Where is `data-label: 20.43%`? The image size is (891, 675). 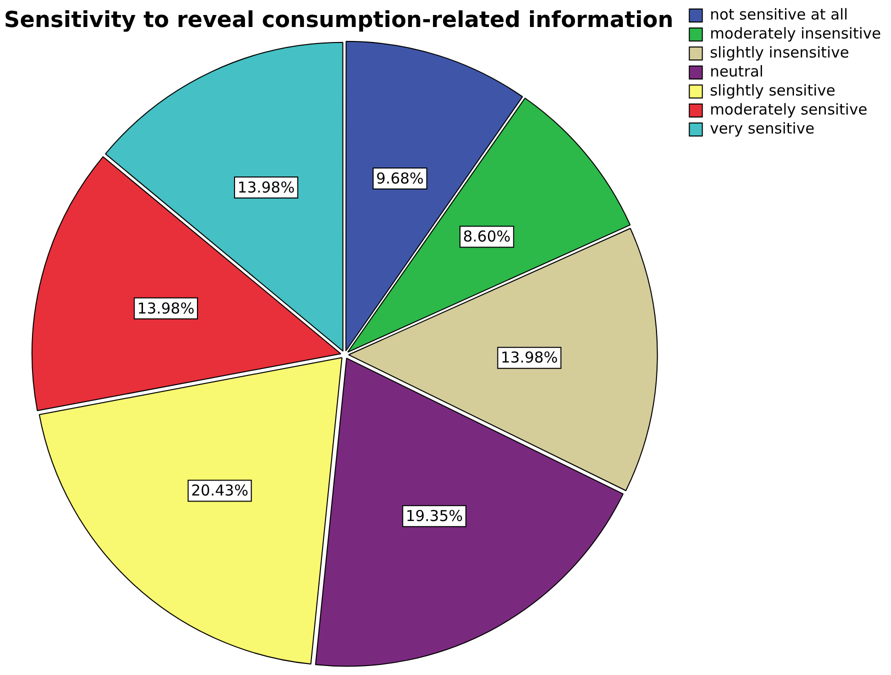
data-label: 20.43% is located at coordinates (219, 491).